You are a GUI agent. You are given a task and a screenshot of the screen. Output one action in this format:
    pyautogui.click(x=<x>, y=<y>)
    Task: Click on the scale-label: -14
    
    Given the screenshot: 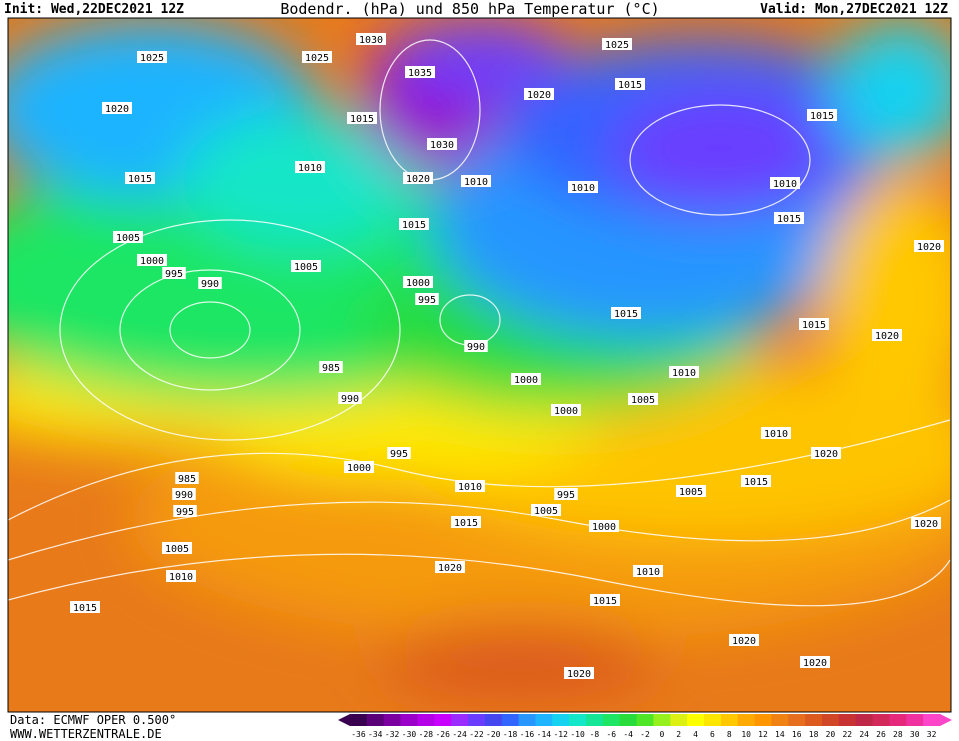 What is the action you would take?
    pyautogui.click(x=544, y=734)
    